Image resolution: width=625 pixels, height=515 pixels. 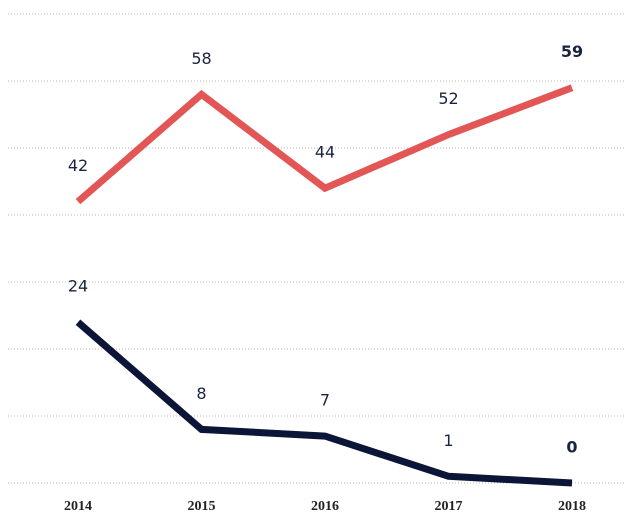 I want to click on x-tick-label: 2016, so click(x=325, y=506).